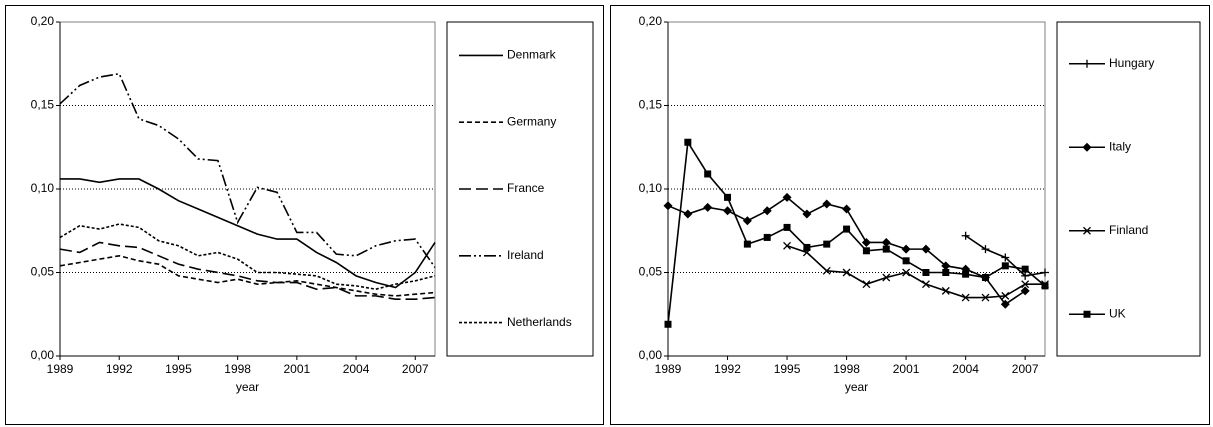 The height and width of the screenshot is (427, 1213). What do you see at coordinates (1131, 63) in the screenshot?
I see `legend-label: Hungary` at bounding box center [1131, 63].